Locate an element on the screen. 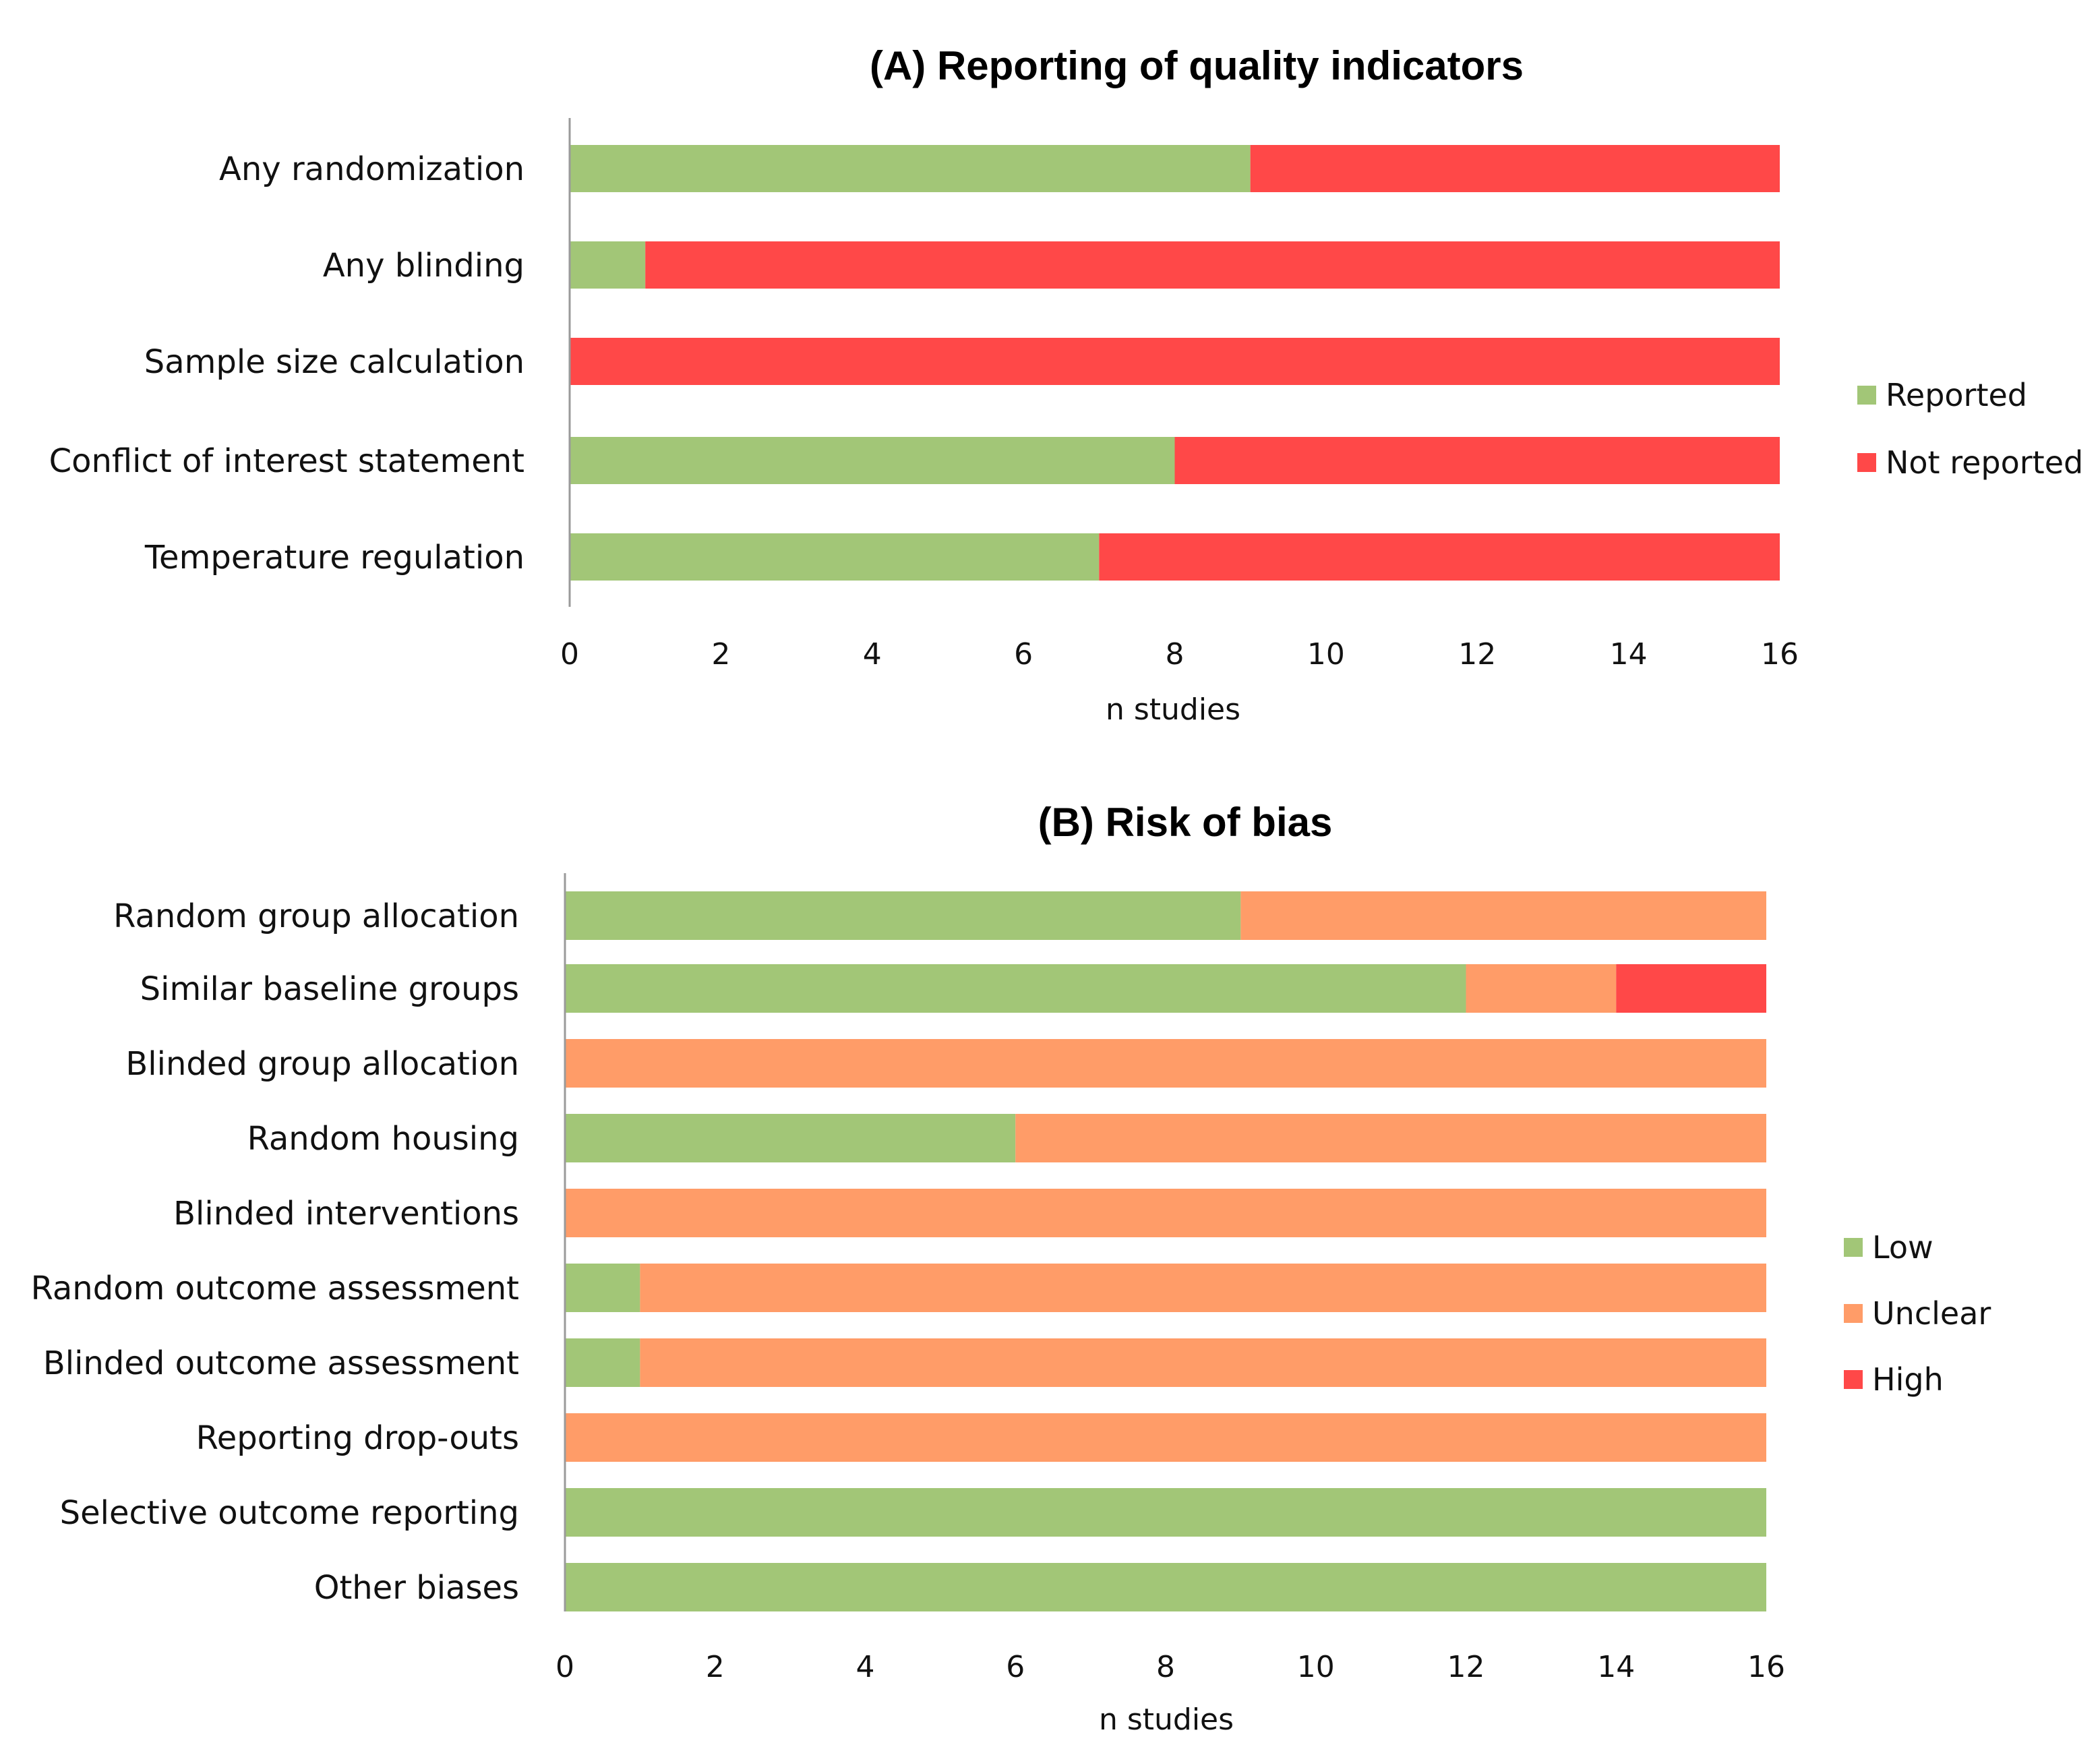 The width and height of the screenshot is (2100, 1747). x-tick-label-b-16: 16 is located at coordinates (1766, 1667).